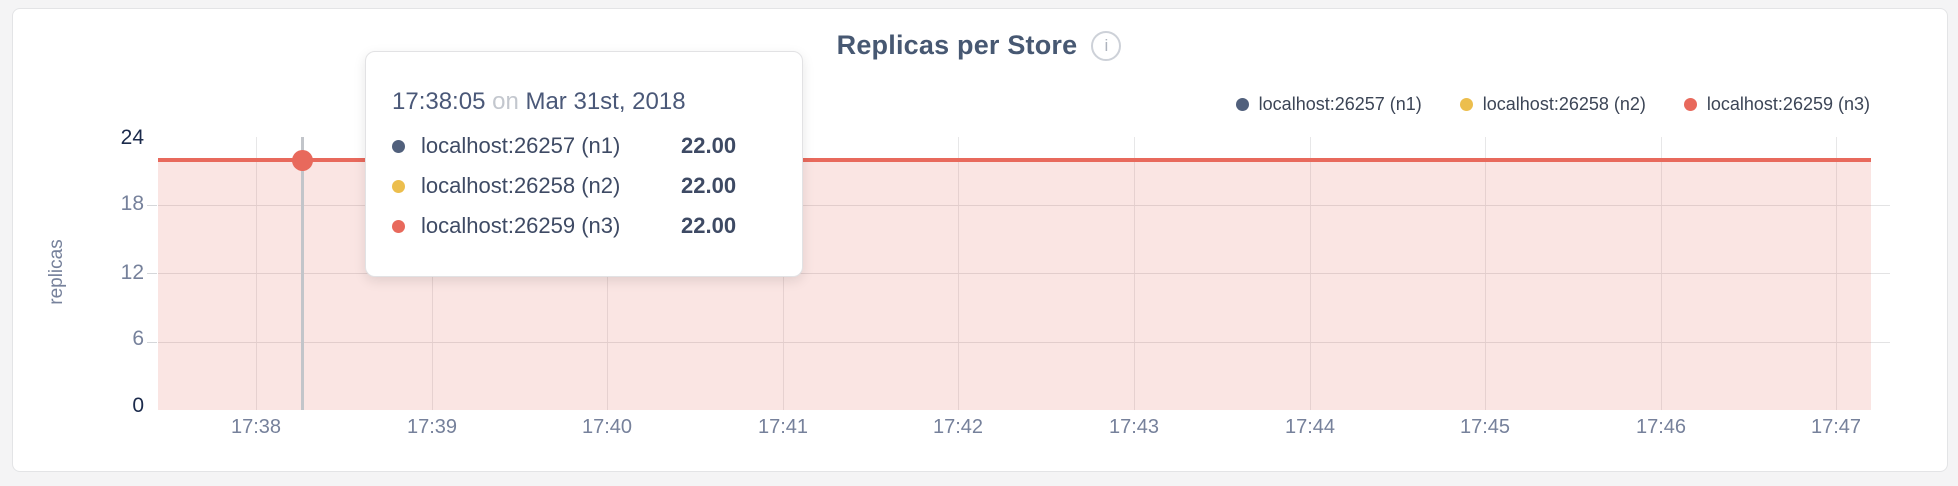  Describe the element at coordinates (432, 427) in the screenshot. I see `x-tick-label: 17:39` at that location.